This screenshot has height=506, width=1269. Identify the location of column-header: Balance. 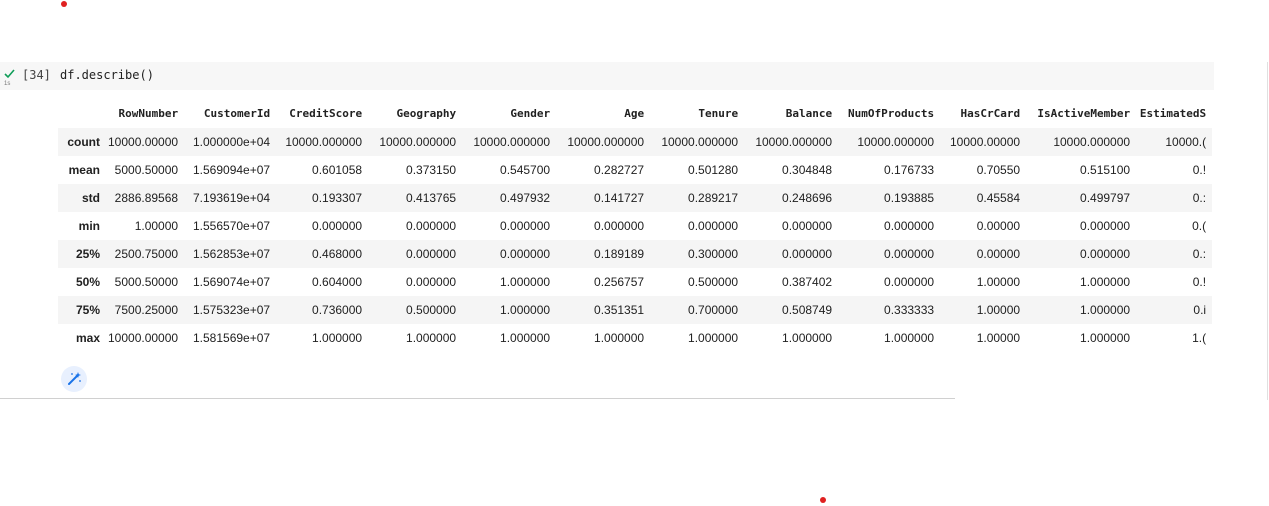
(809, 113).